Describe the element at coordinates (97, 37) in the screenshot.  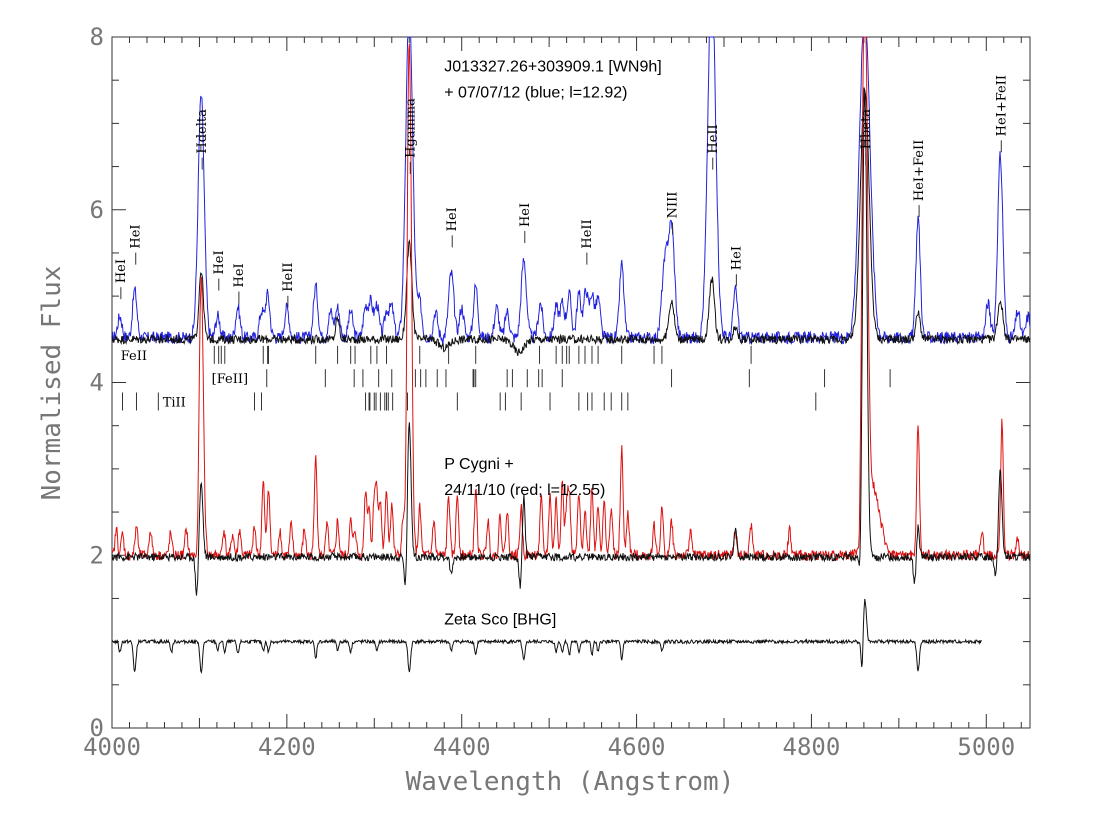
I see `y-tick-label: 8` at that location.